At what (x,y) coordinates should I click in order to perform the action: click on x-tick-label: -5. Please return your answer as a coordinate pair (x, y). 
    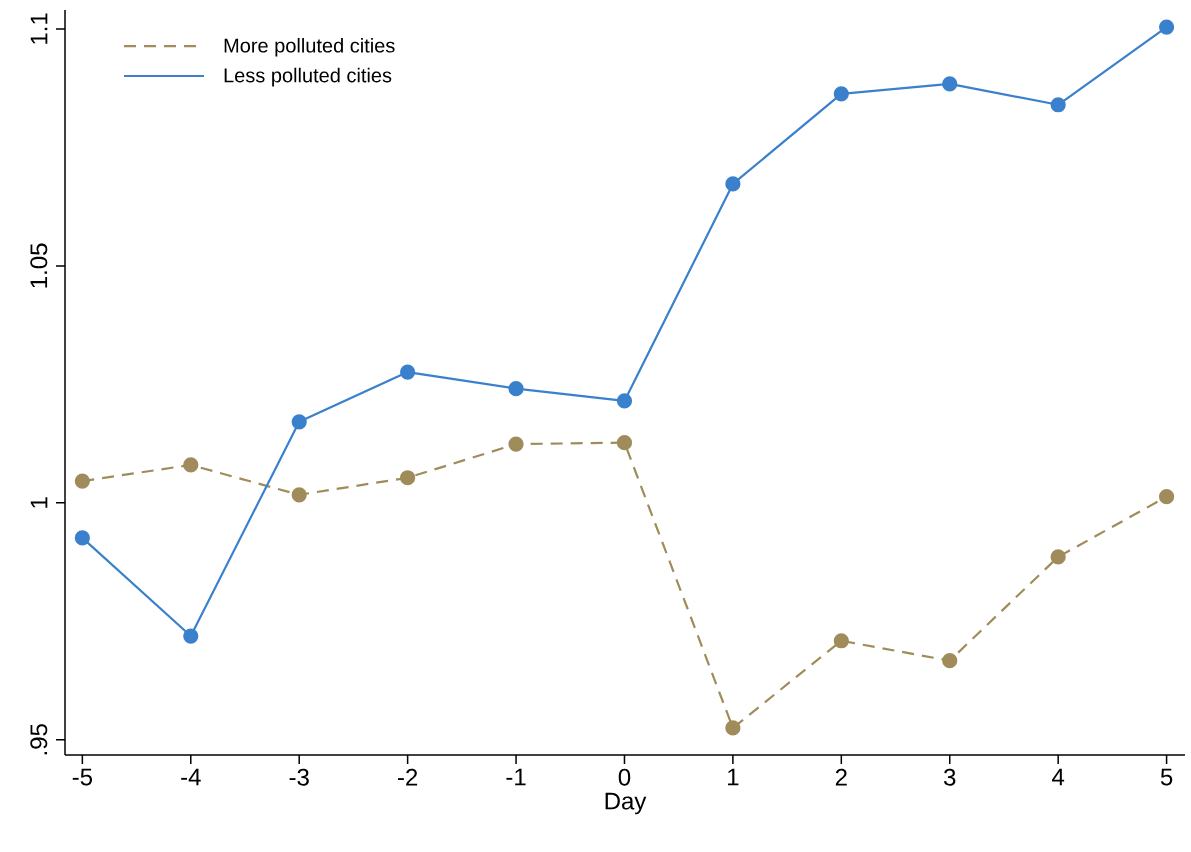
    Looking at the image, I should click on (82, 777).